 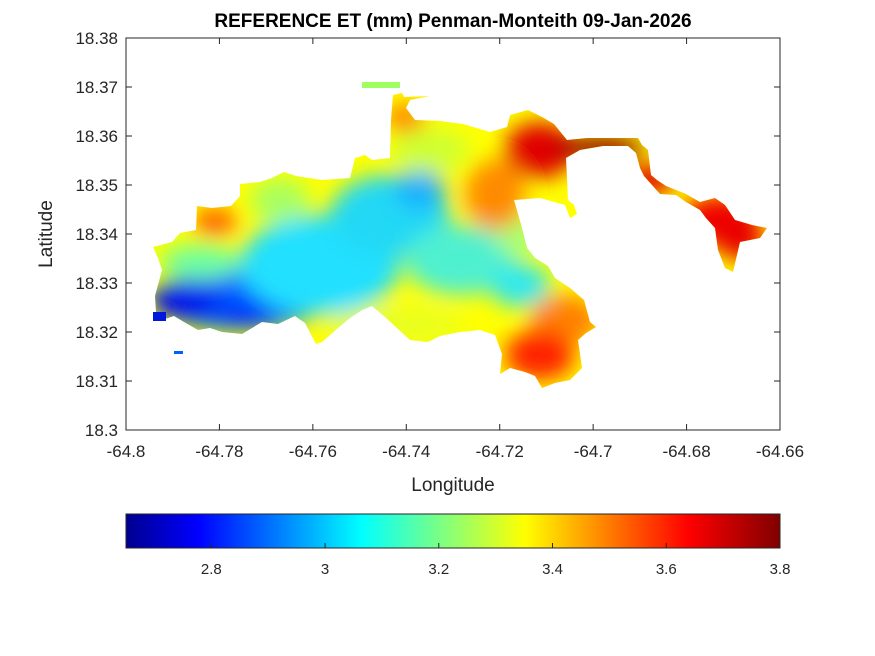 I want to click on x-tick-label: -64.8, so click(x=126, y=451).